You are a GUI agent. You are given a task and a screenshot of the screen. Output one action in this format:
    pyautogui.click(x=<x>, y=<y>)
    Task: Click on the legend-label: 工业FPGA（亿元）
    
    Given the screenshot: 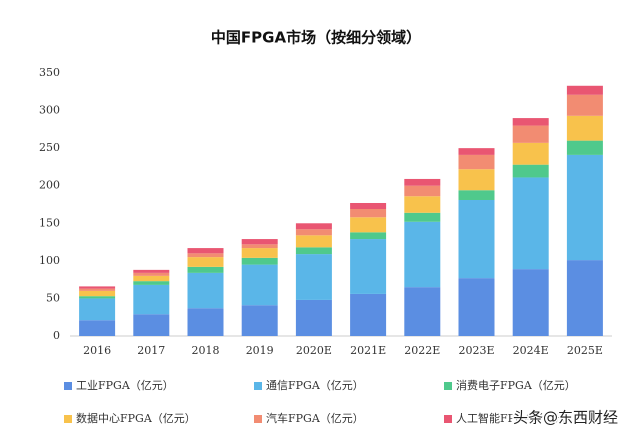 What is the action you would take?
    pyautogui.click(x=125, y=385)
    